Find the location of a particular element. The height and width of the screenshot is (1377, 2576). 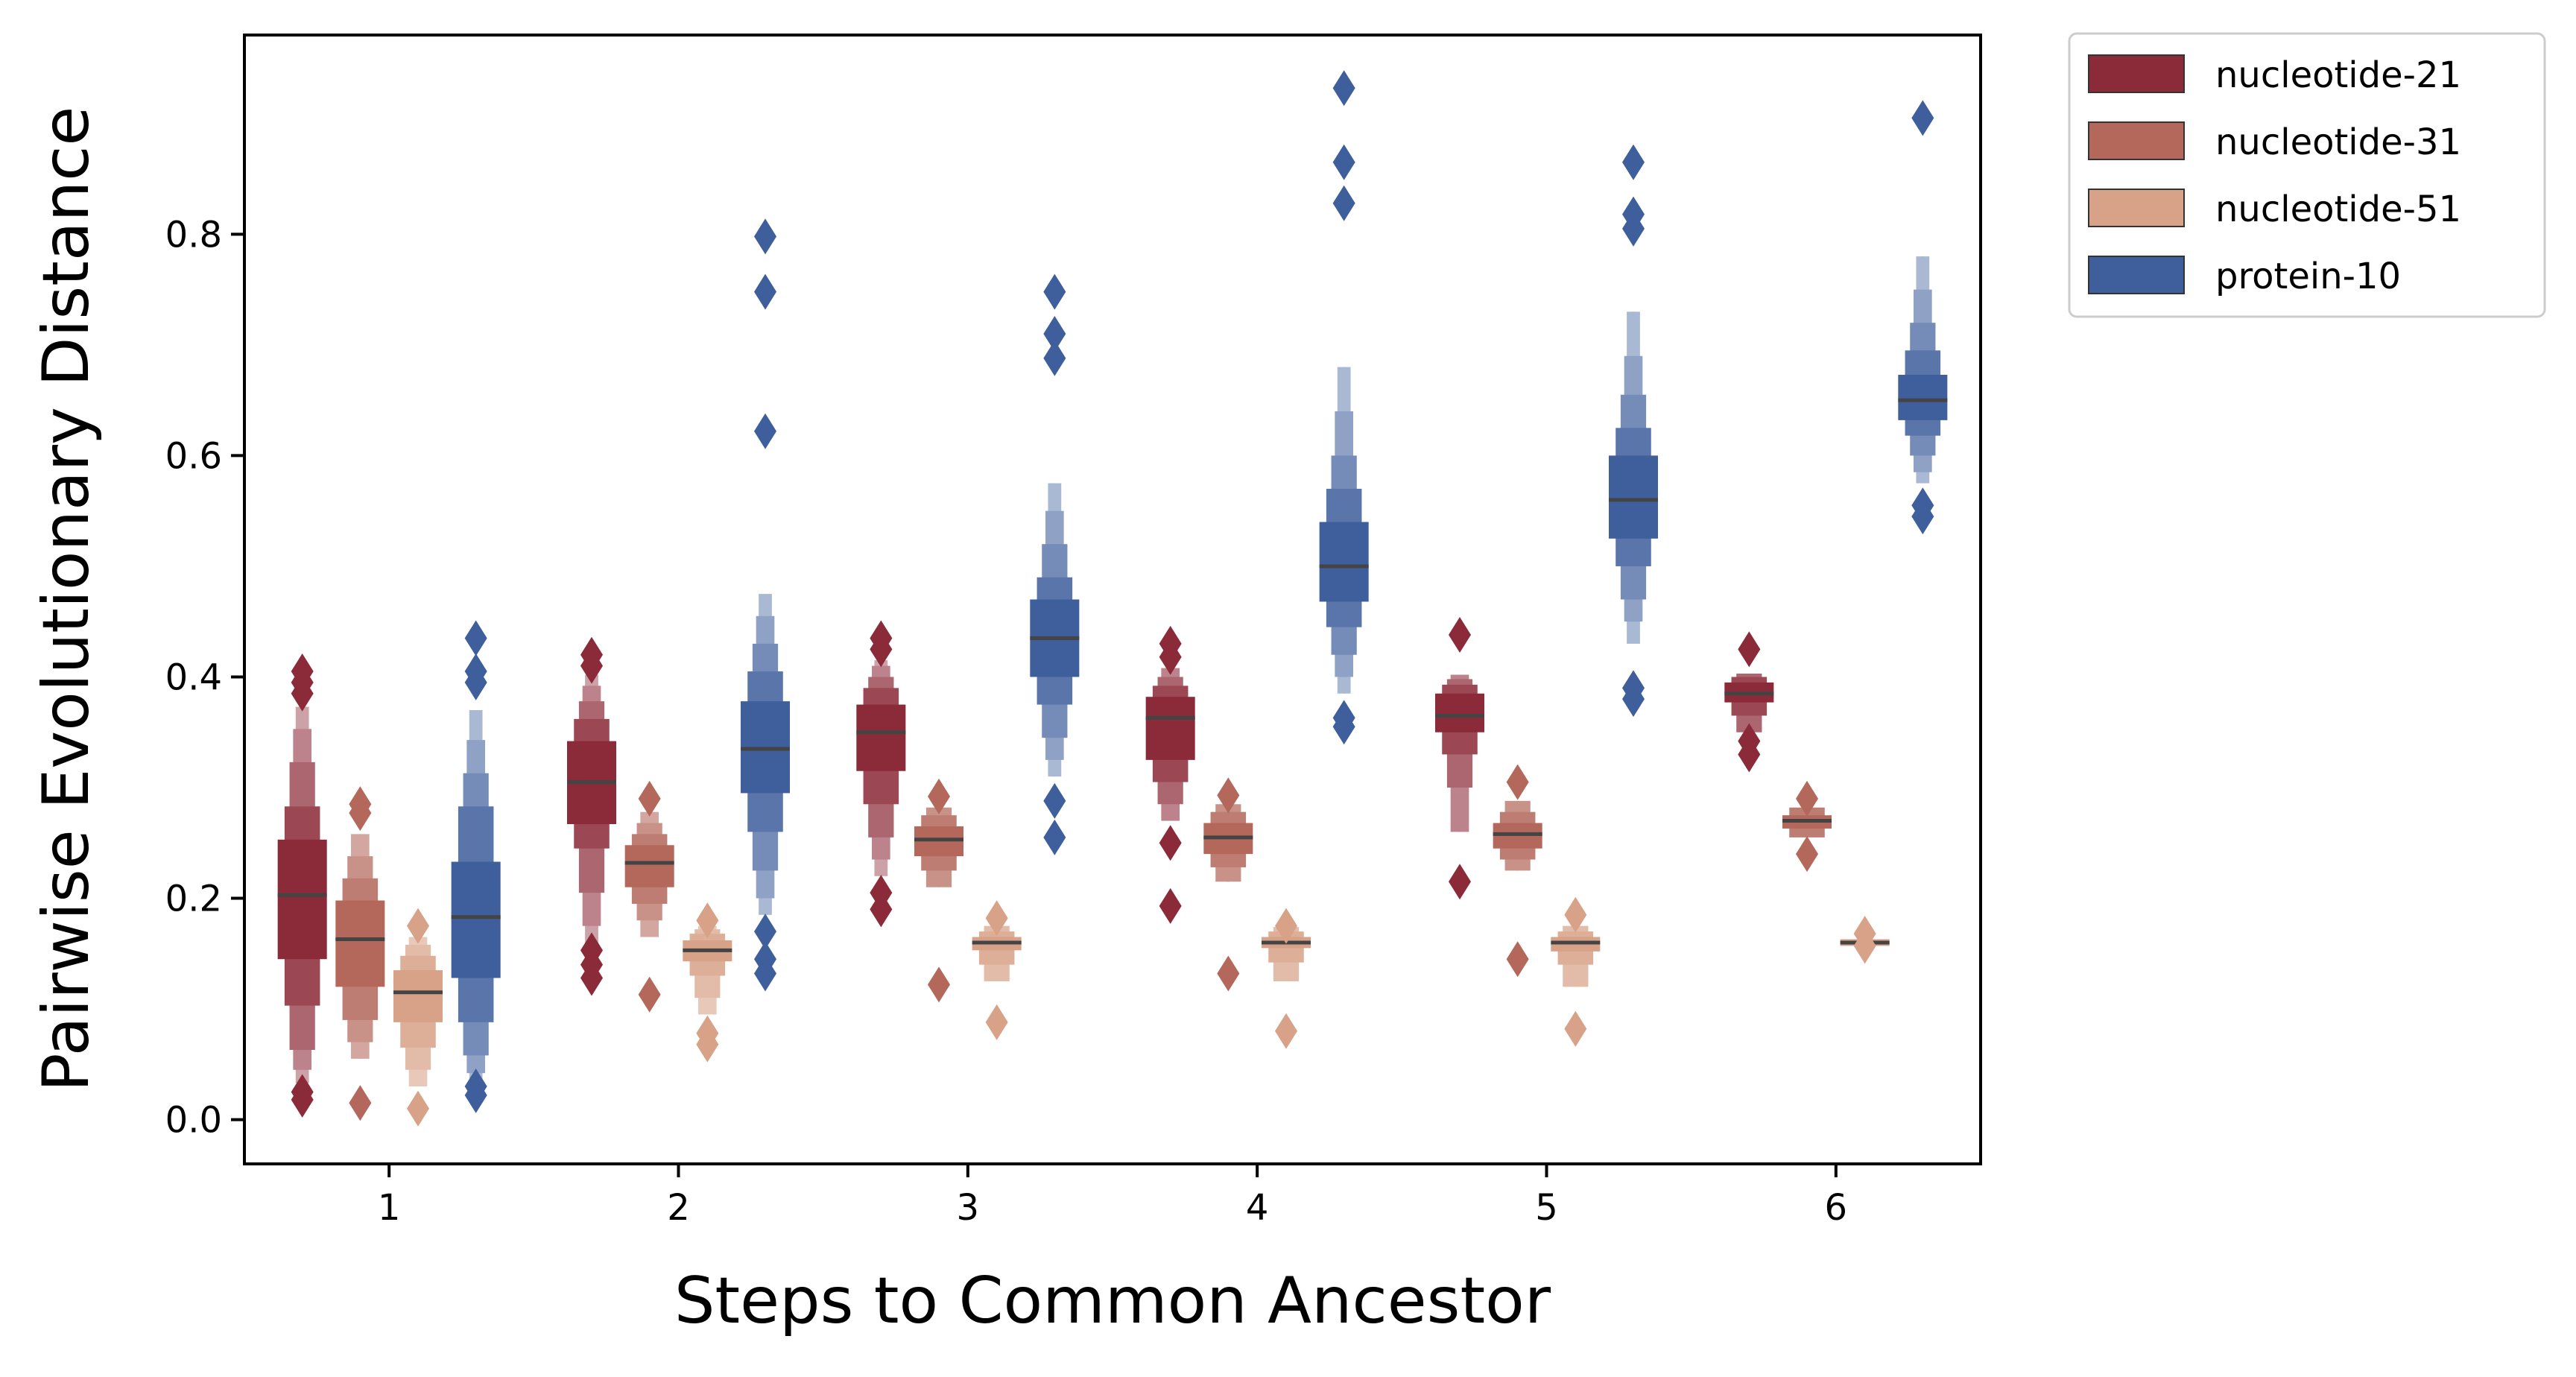

y-tick-label: 0.2 is located at coordinates (194, 899).